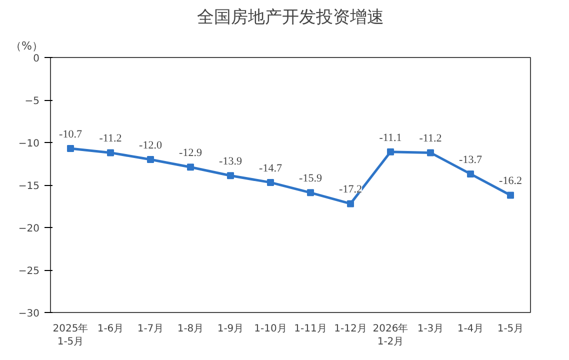 This screenshot has width=569, height=360. Describe the element at coordinates (430, 329) in the screenshot. I see `x-tick-label: 1-3月` at that location.